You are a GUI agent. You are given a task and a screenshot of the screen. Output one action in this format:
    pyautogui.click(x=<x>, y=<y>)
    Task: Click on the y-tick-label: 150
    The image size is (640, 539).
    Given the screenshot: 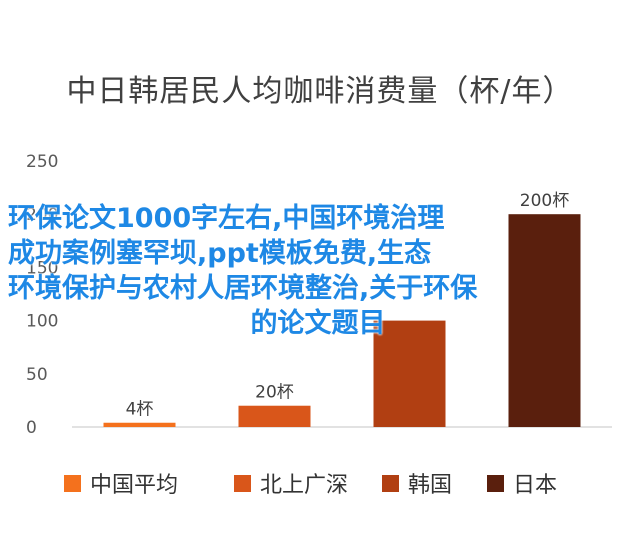 What is the action you would take?
    pyautogui.click(x=42, y=268)
    